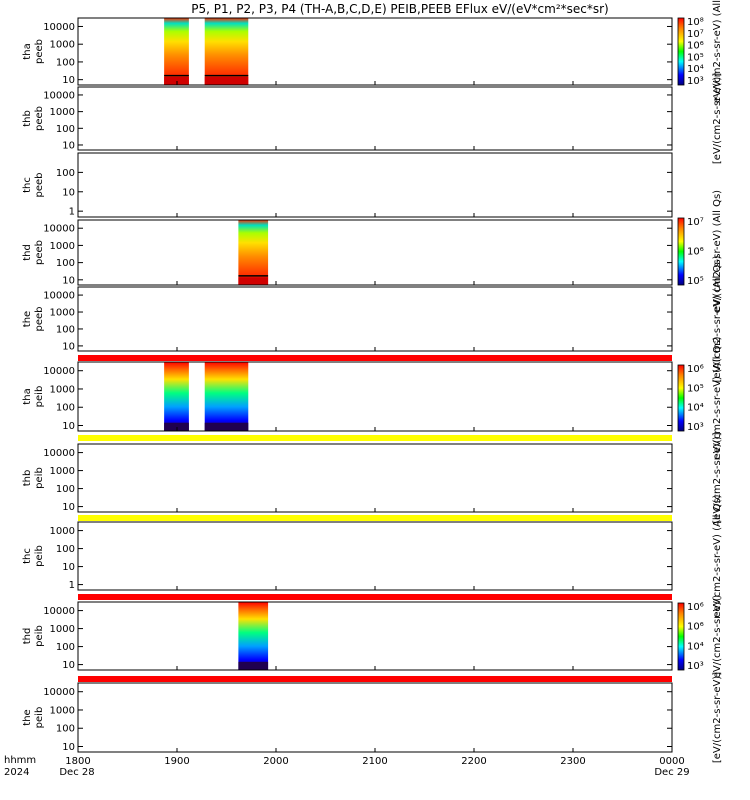 The image size is (750, 800). Describe the element at coordinates (695, 222) in the screenshot. I see `colorbar-tick-label: 10⁷` at that location.